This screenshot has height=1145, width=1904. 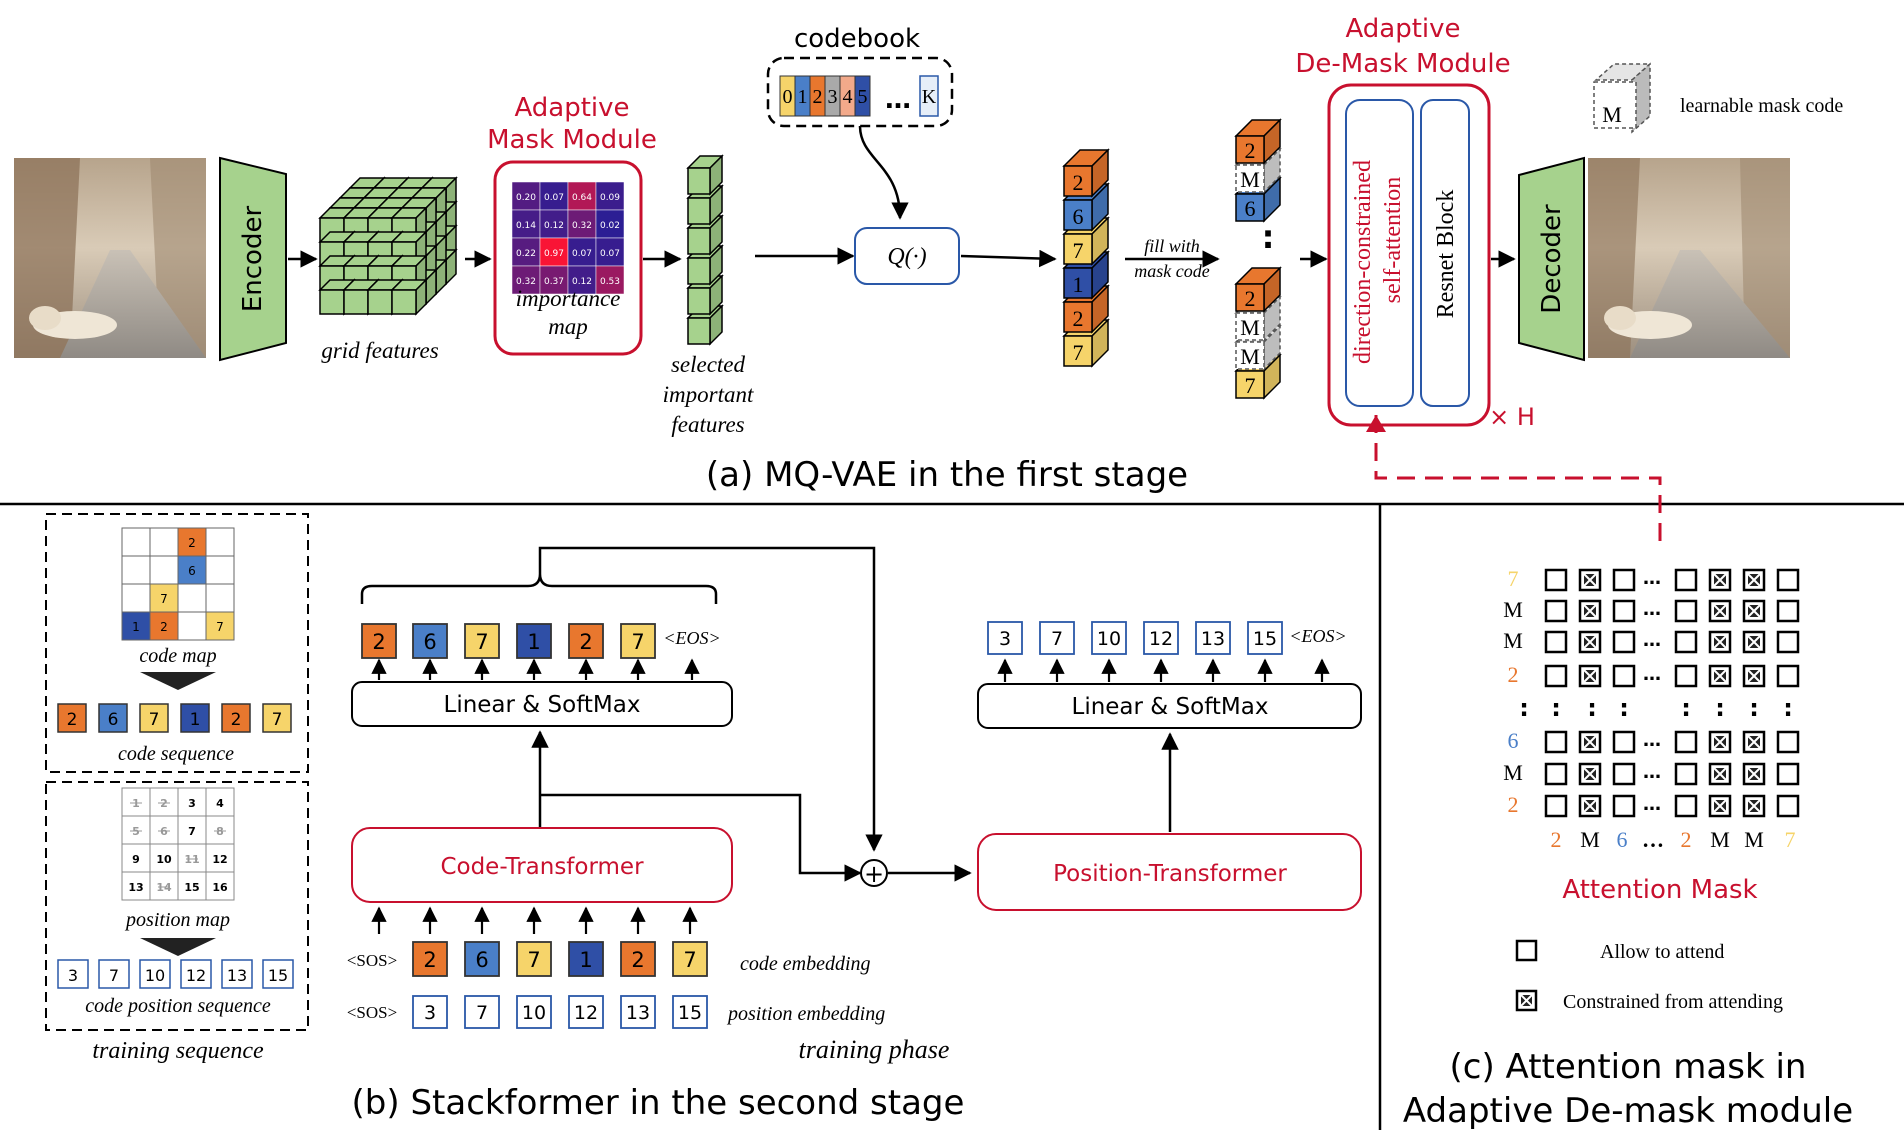 What do you see at coordinates (863, 97) in the screenshot?
I see `codebook-cell-label: 5` at bounding box center [863, 97].